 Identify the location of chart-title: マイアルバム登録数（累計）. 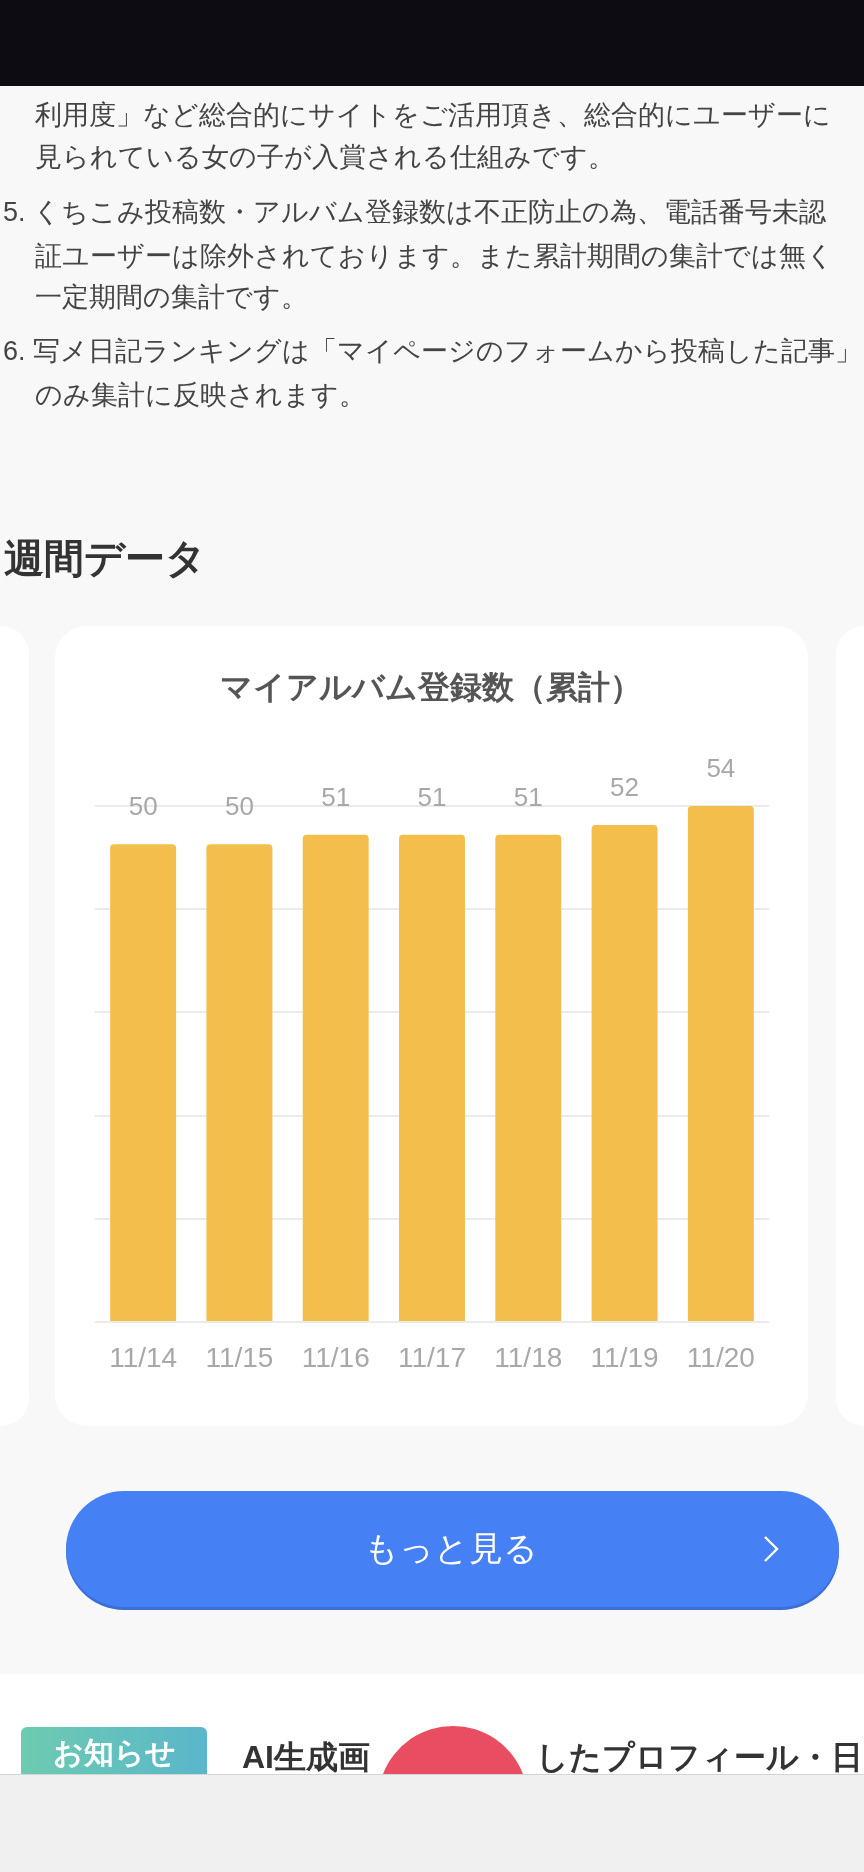
(431, 687).